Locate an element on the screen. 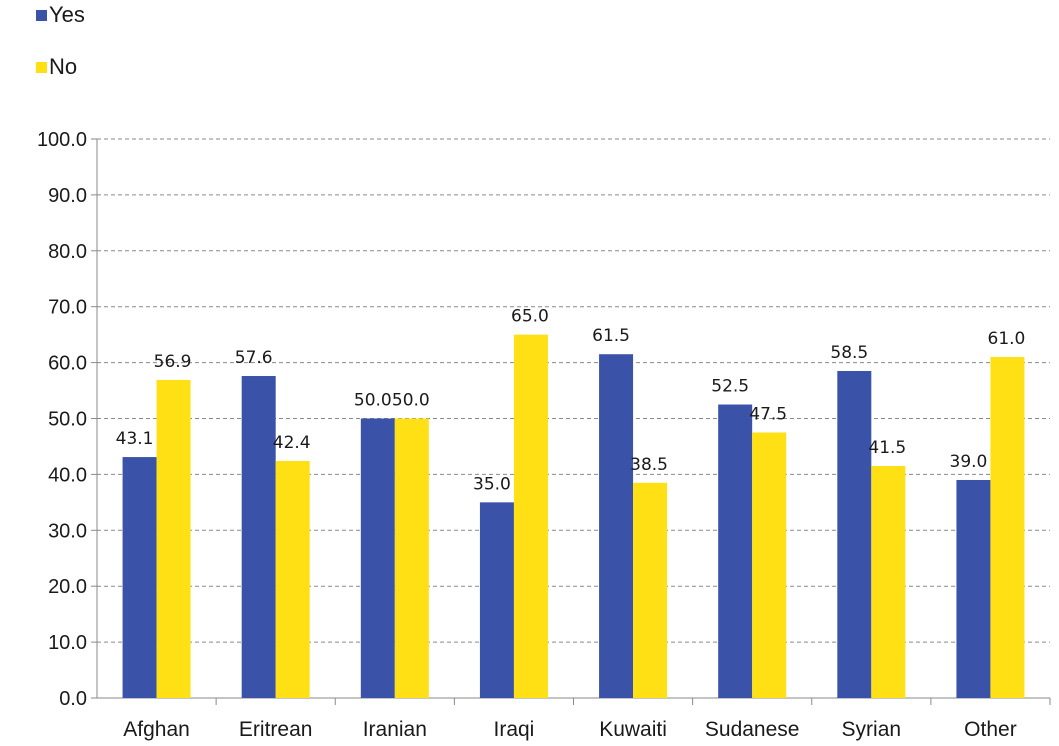 This screenshot has height=746, width=1059. data-label: 41.5 is located at coordinates (887, 448).